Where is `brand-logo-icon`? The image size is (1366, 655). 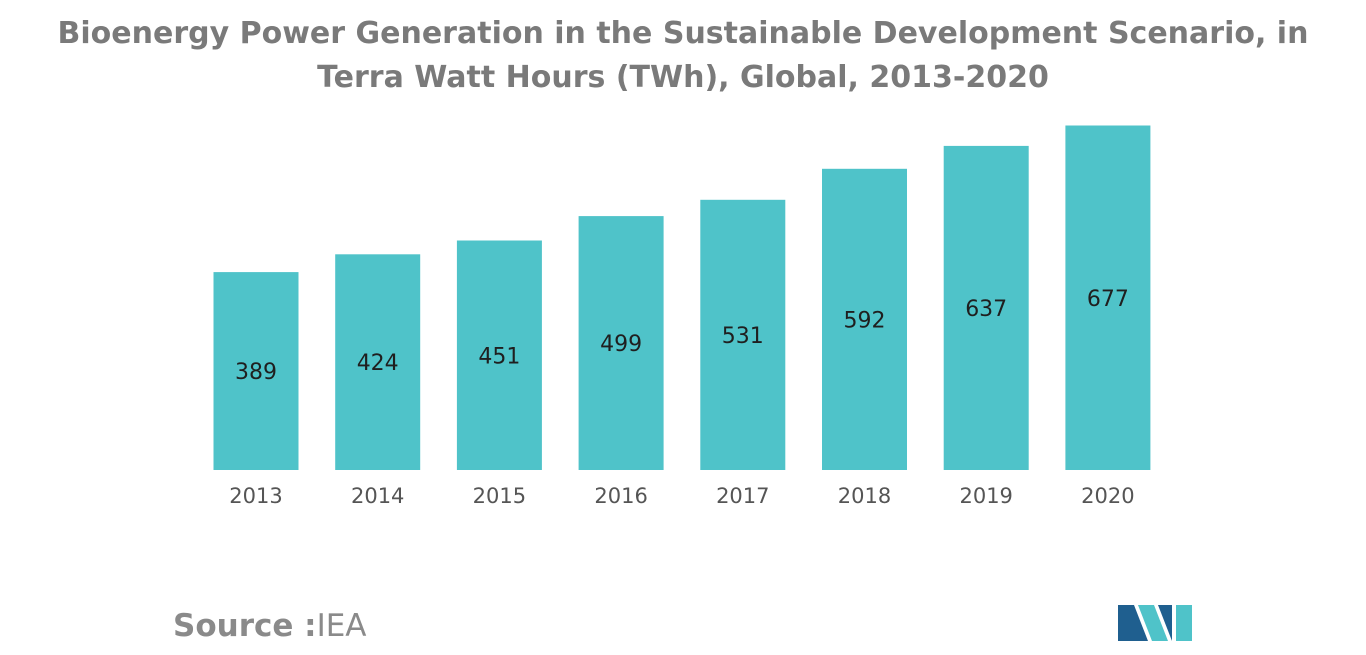 brand-logo-icon is located at coordinates (1155, 623).